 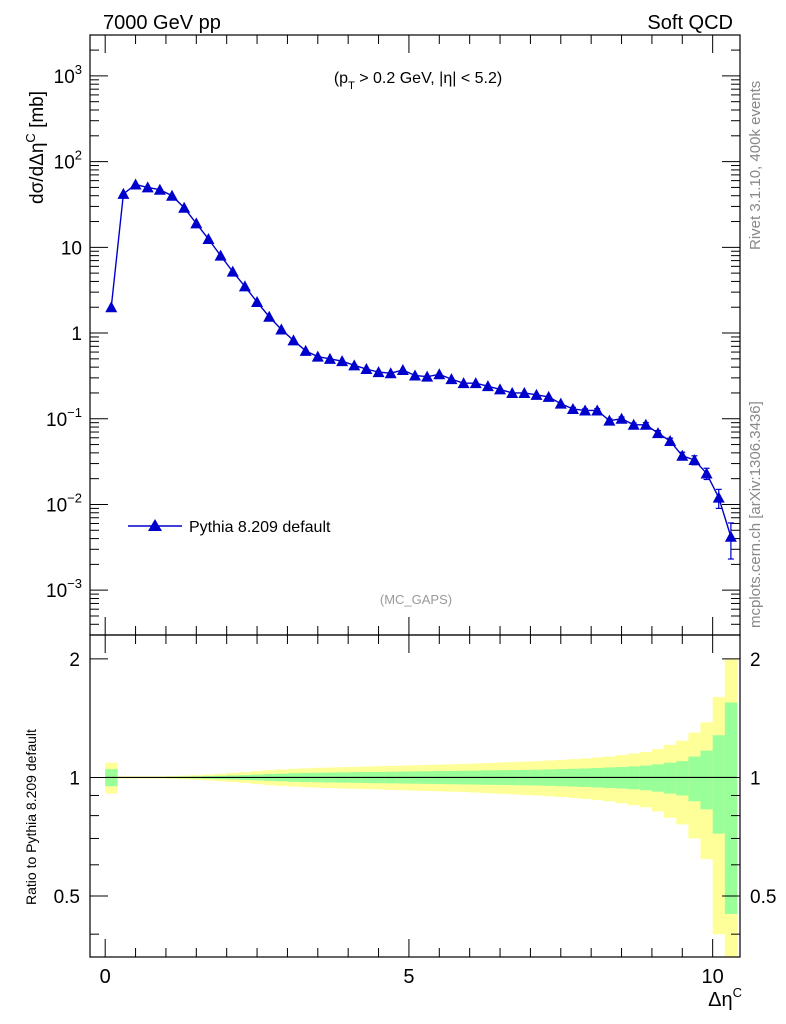 What do you see at coordinates (68, 75) in the screenshot?
I see `y-tick-label: 10³` at bounding box center [68, 75].